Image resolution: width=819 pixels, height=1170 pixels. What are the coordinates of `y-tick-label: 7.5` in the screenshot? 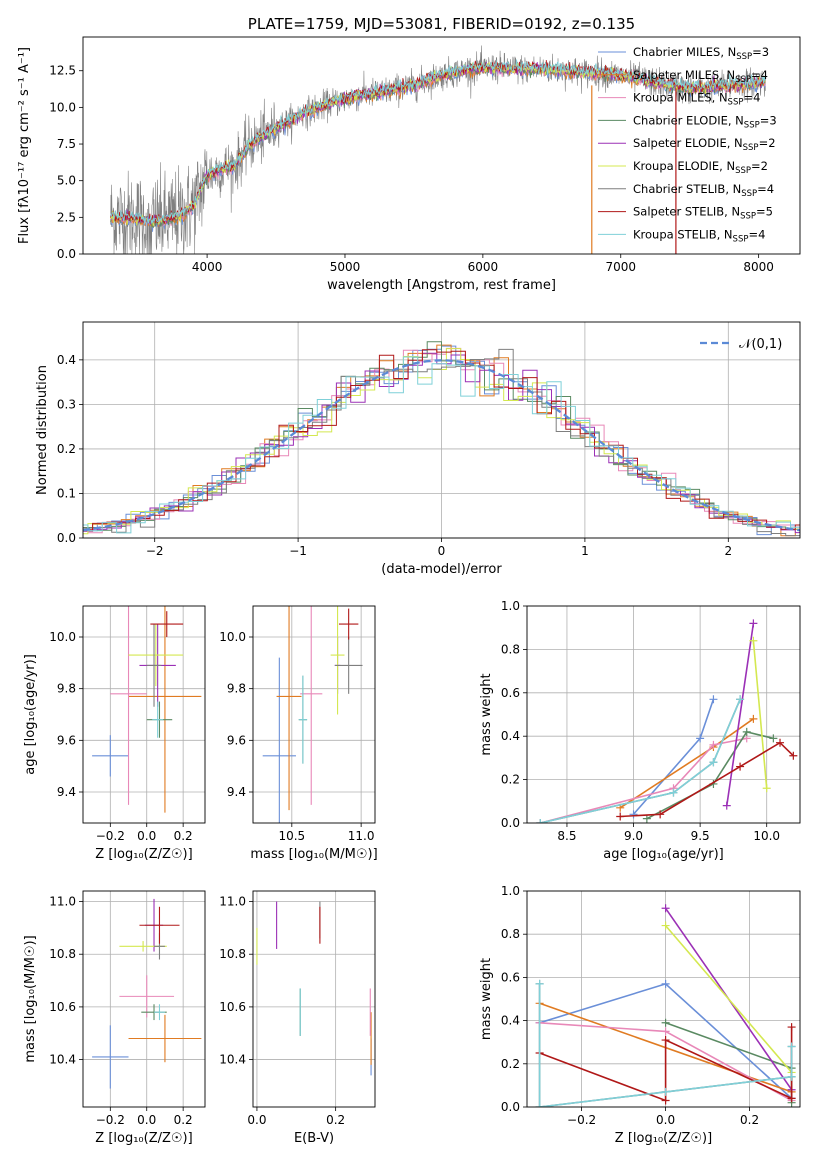 It's located at (66, 144).